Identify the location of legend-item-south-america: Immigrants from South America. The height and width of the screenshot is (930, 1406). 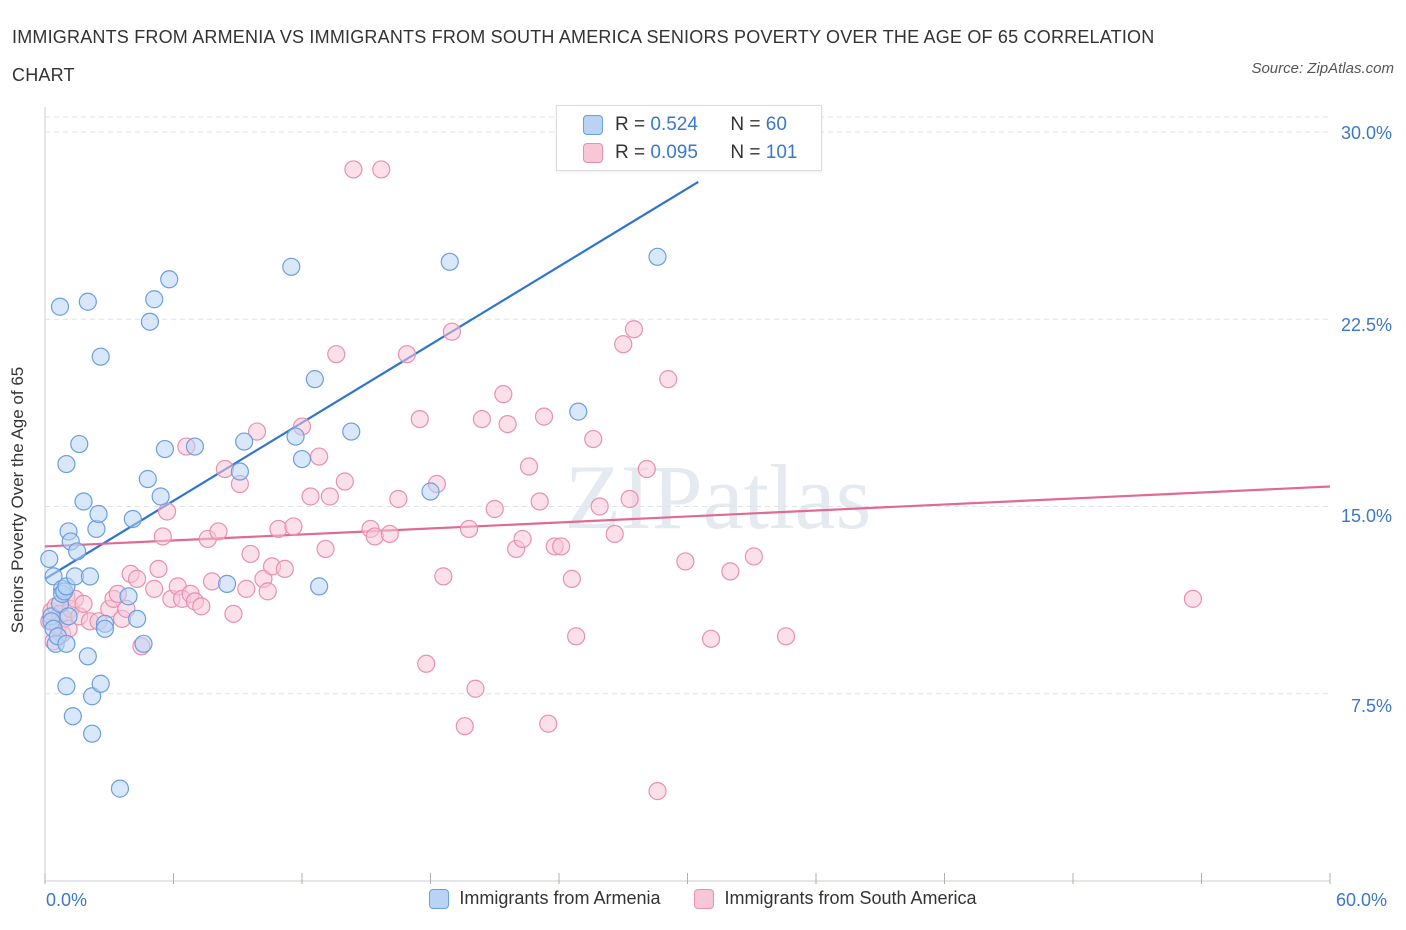
(835, 898).